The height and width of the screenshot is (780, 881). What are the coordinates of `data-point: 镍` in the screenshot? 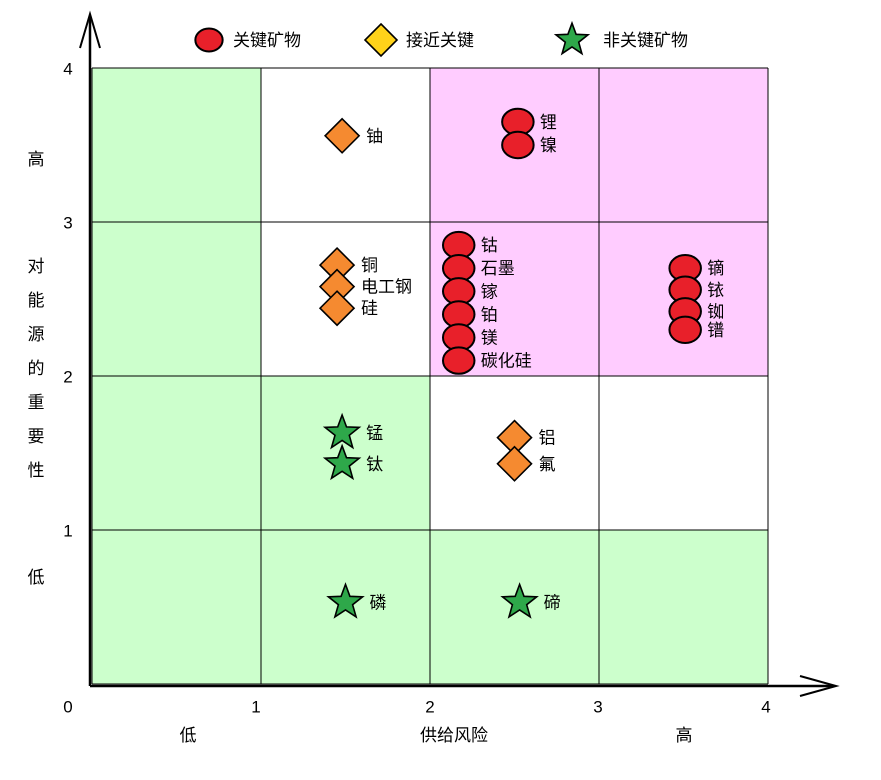 It's located at (529, 145).